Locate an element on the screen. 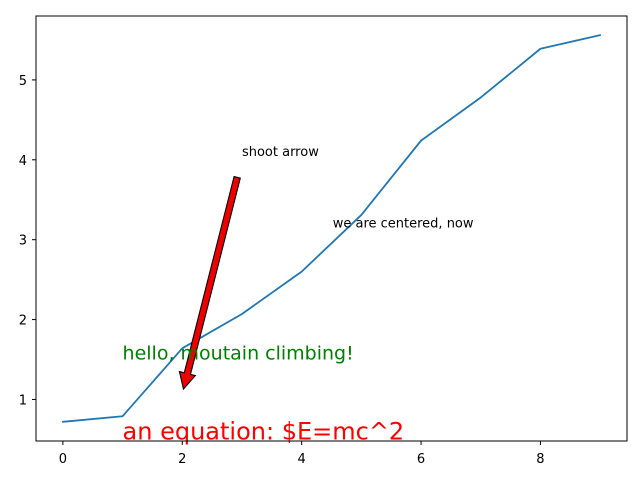 The height and width of the screenshot is (485, 643). y-tick-label-4: 4 is located at coordinates (23, 161).